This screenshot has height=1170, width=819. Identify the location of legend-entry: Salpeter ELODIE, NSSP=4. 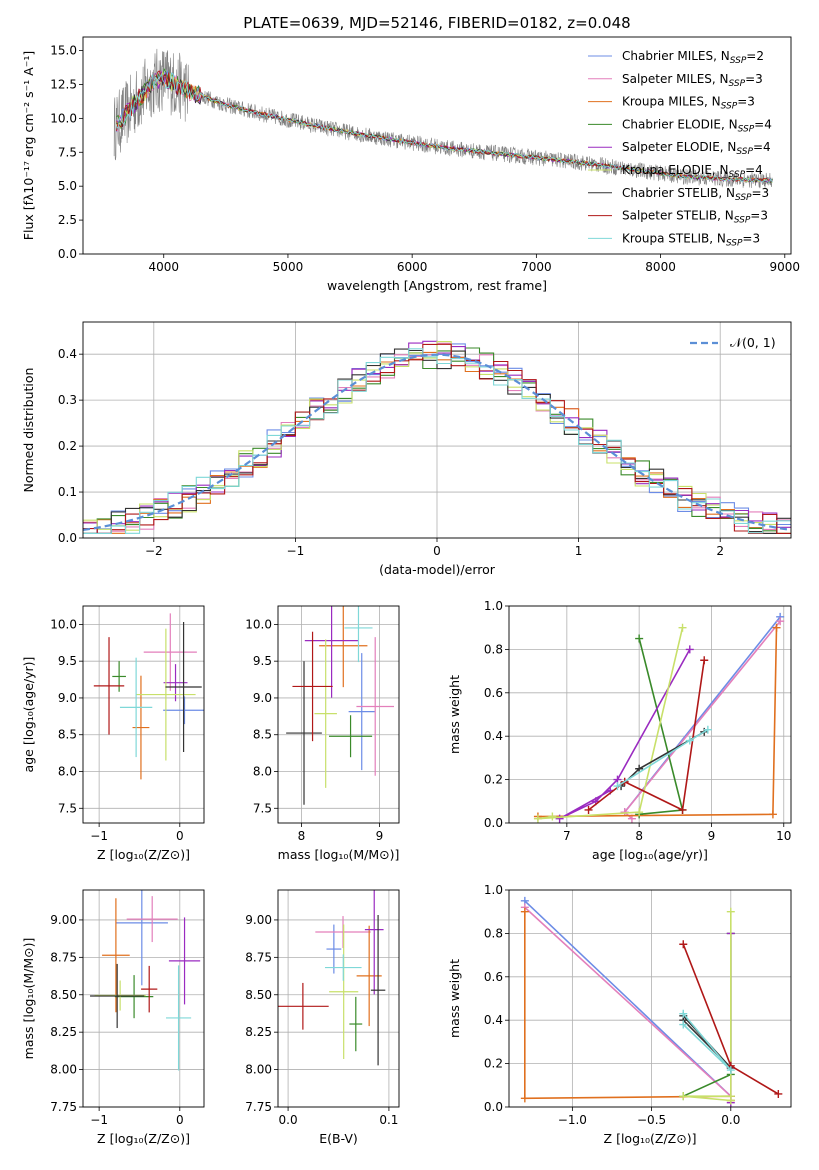
(696, 148).